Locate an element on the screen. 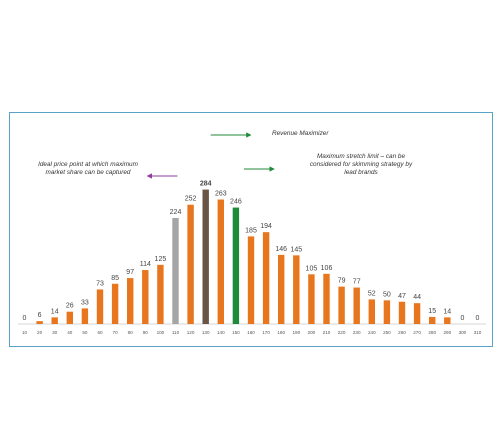 The height and width of the screenshot is (421, 500). value-label-230: 77 is located at coordinates (357, 282).